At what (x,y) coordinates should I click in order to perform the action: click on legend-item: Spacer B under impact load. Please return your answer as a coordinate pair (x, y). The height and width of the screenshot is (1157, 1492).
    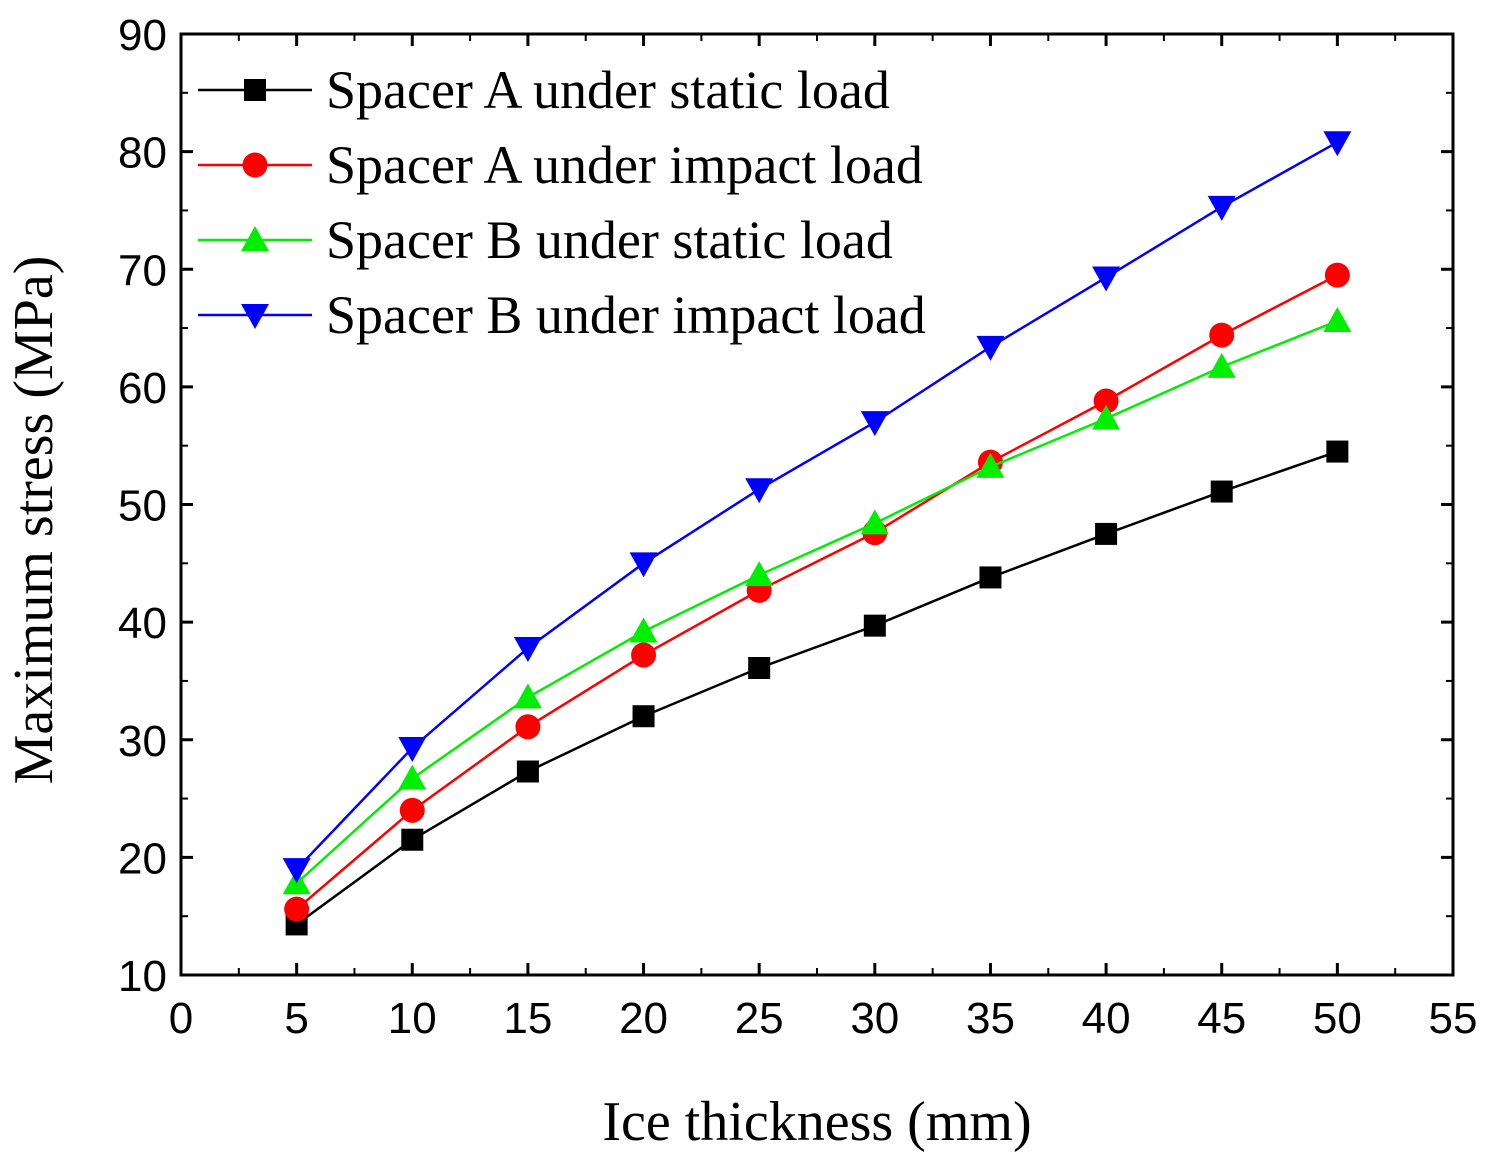
    Looking at the image, I should click on (562, 315).